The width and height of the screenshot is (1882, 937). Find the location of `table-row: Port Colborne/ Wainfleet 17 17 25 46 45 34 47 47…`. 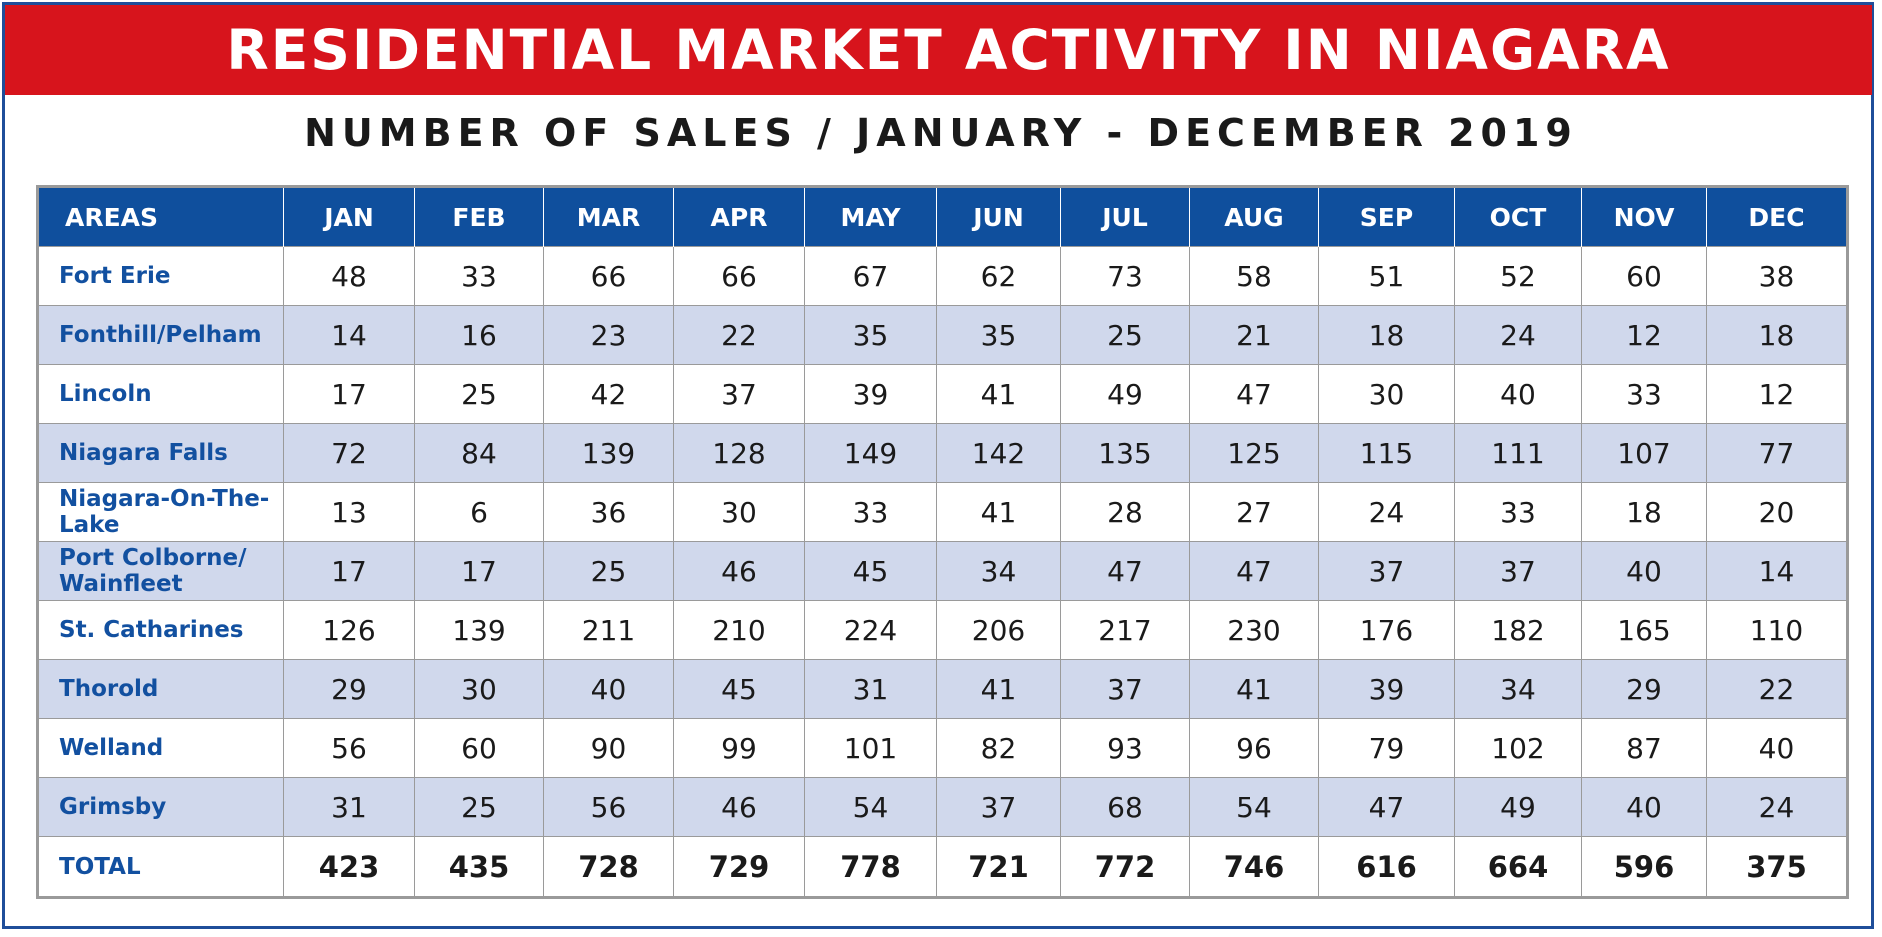

table-row: Port Colborne/ Wainfleet 17 17 25 46 45 34 47 47… is located at coordinates (942, 571).